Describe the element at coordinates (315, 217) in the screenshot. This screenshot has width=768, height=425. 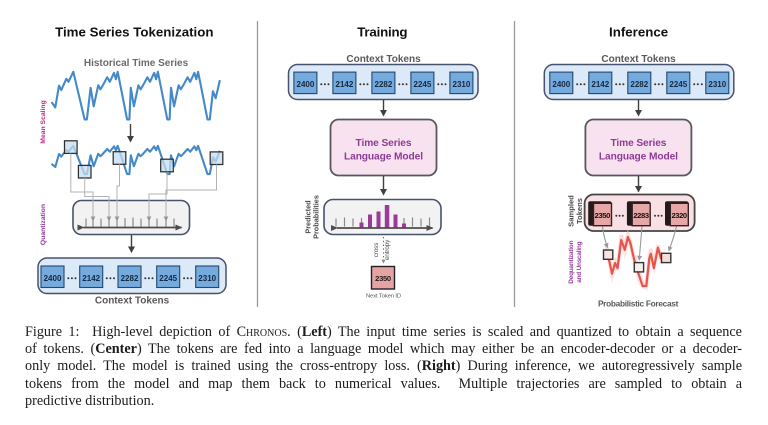
I see `svg-text: Probabilities` at that location.